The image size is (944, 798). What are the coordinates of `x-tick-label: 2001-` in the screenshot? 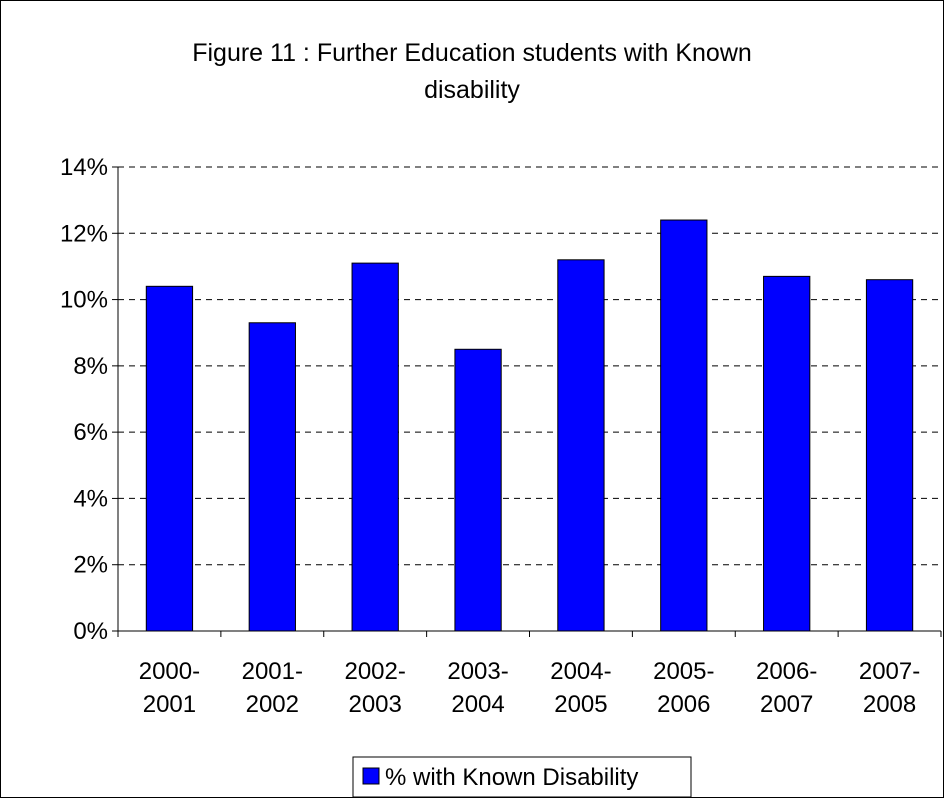 It's located at (272, 671).